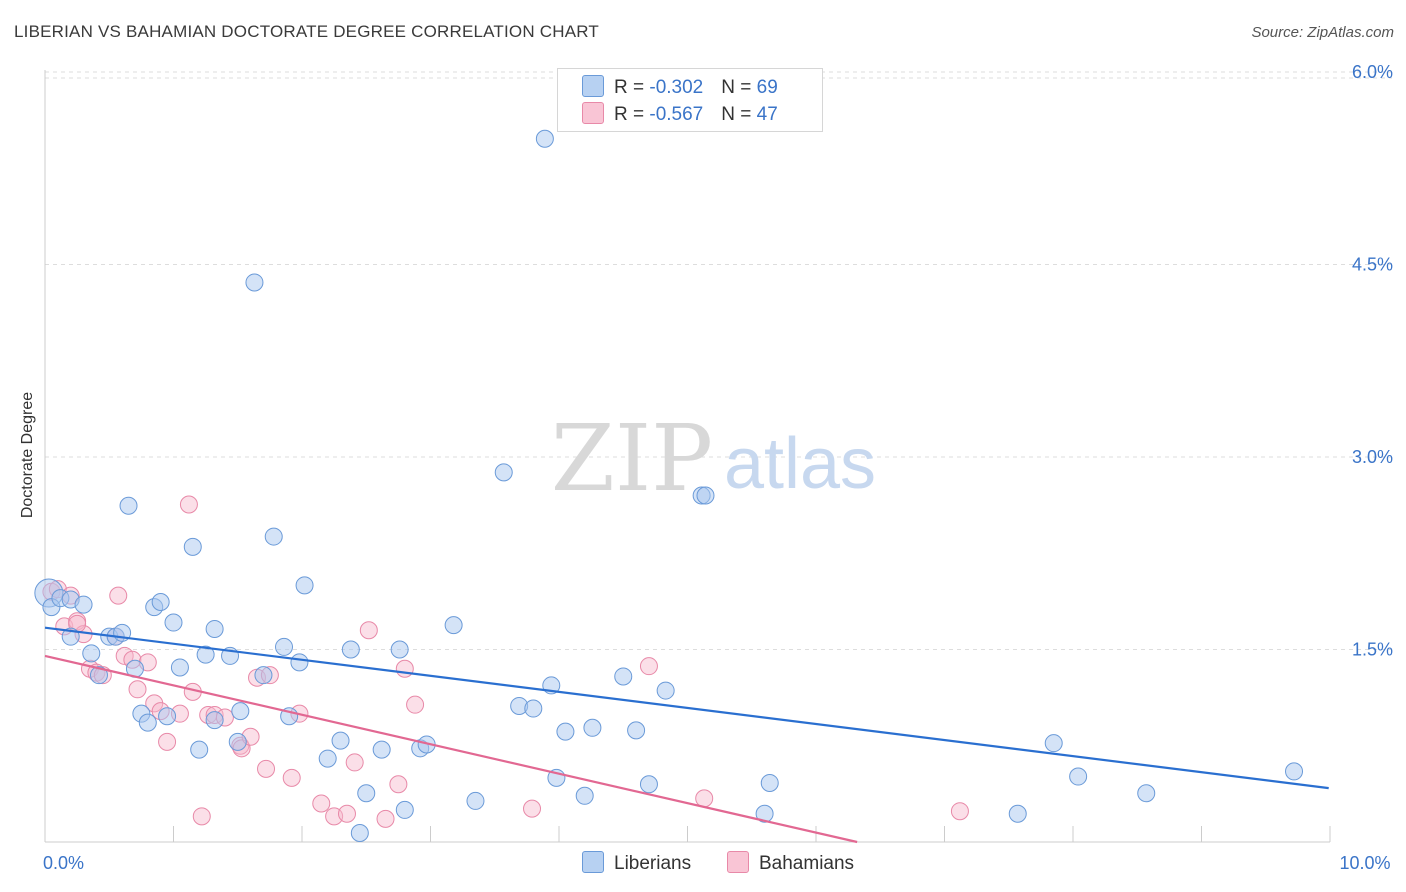 This screenshot has height=892, width=1406. I want to click on y-tick-label: 3.0%, so click(1372, 457).